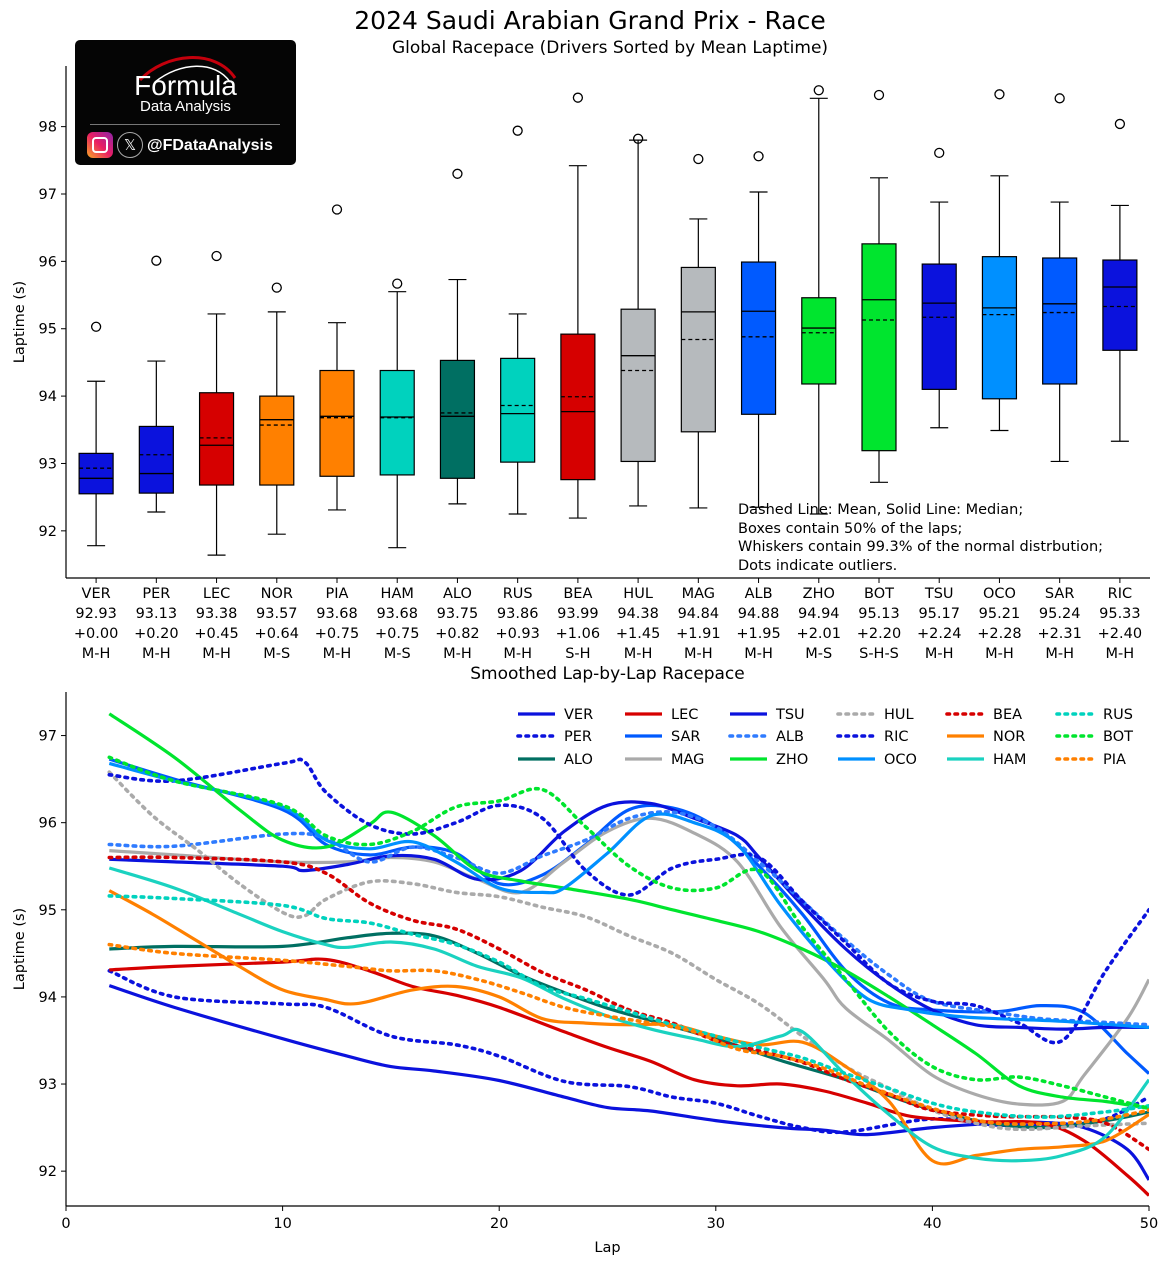 This screenshot has height=1267, width=1170. I want to click on legend-label-oco: OCO, so click(900, 760).